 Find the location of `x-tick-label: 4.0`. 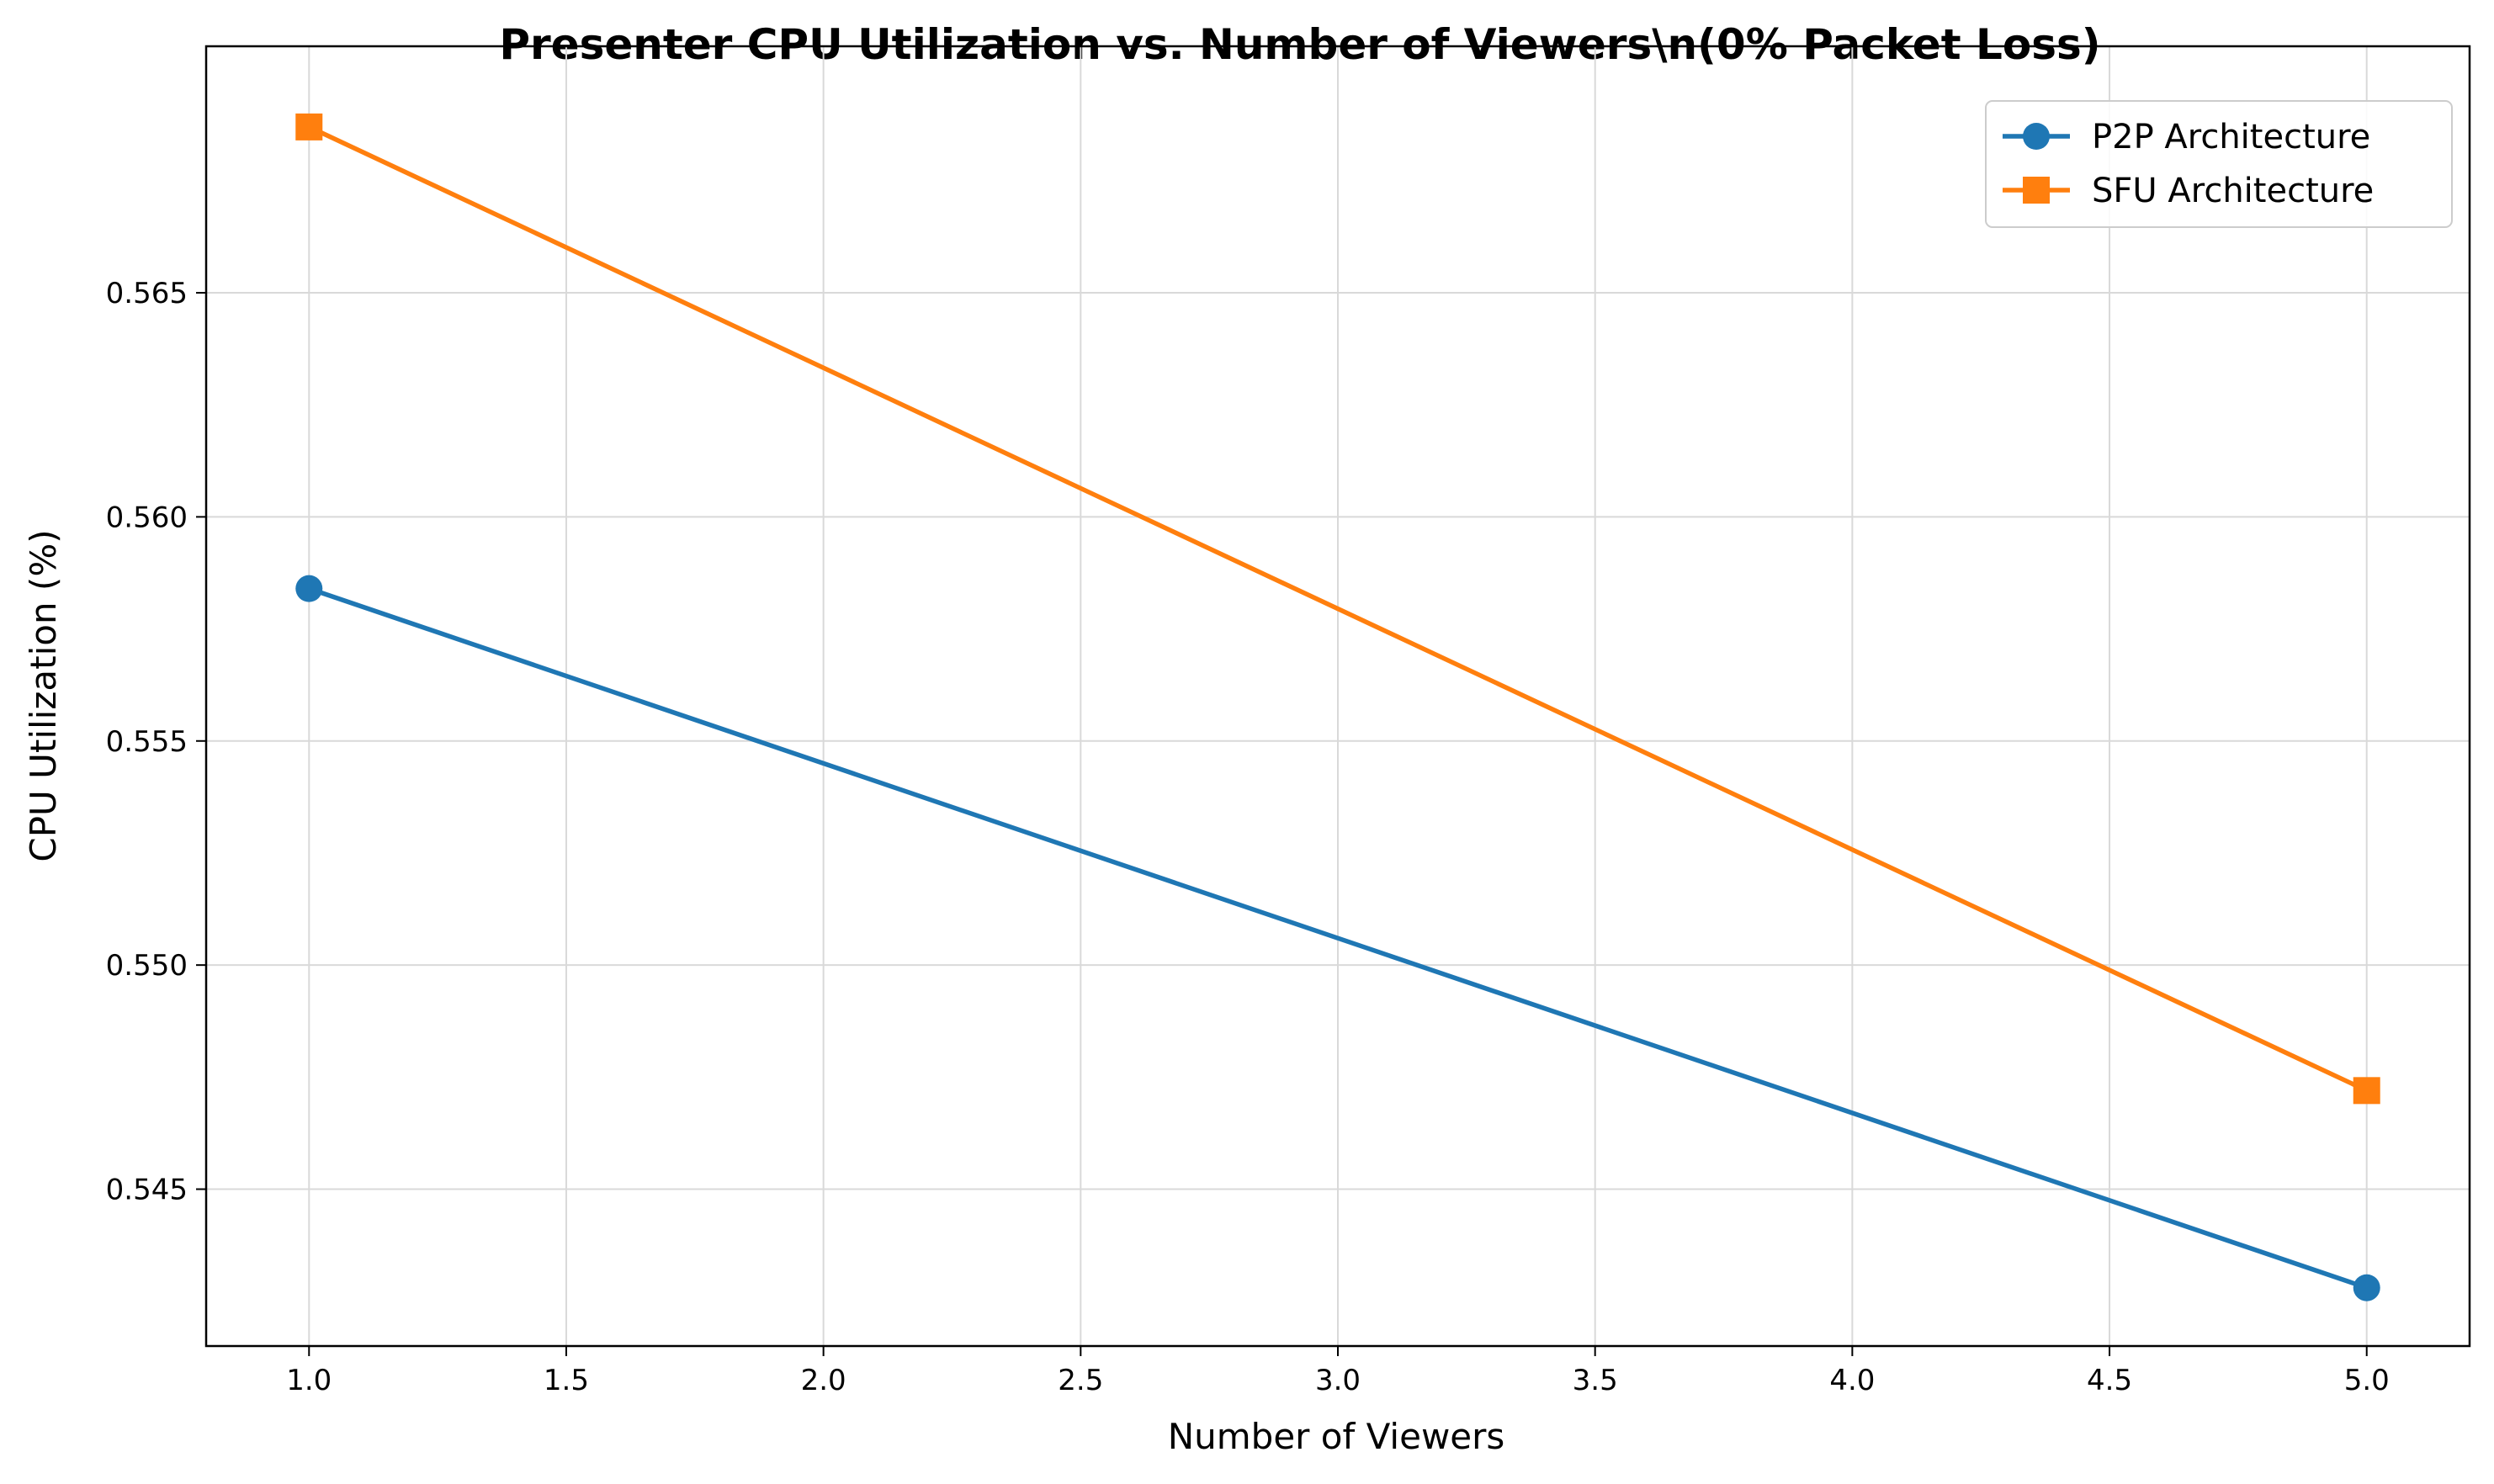

x-tick-label: 4.0 is located at coordinates (1852, 1380).